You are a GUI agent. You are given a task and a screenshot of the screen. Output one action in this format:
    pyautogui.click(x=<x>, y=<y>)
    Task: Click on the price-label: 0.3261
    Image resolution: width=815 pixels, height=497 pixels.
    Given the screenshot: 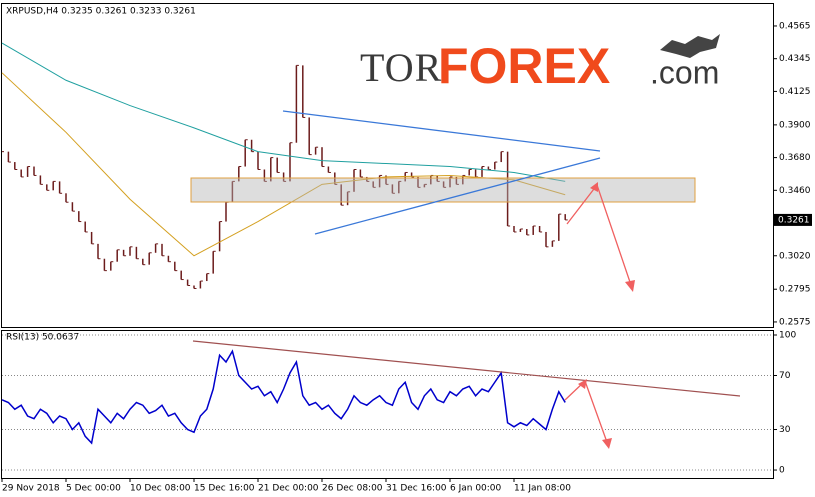 What is the action you would take?
    pyautogui.click(x=794, y=220)
    